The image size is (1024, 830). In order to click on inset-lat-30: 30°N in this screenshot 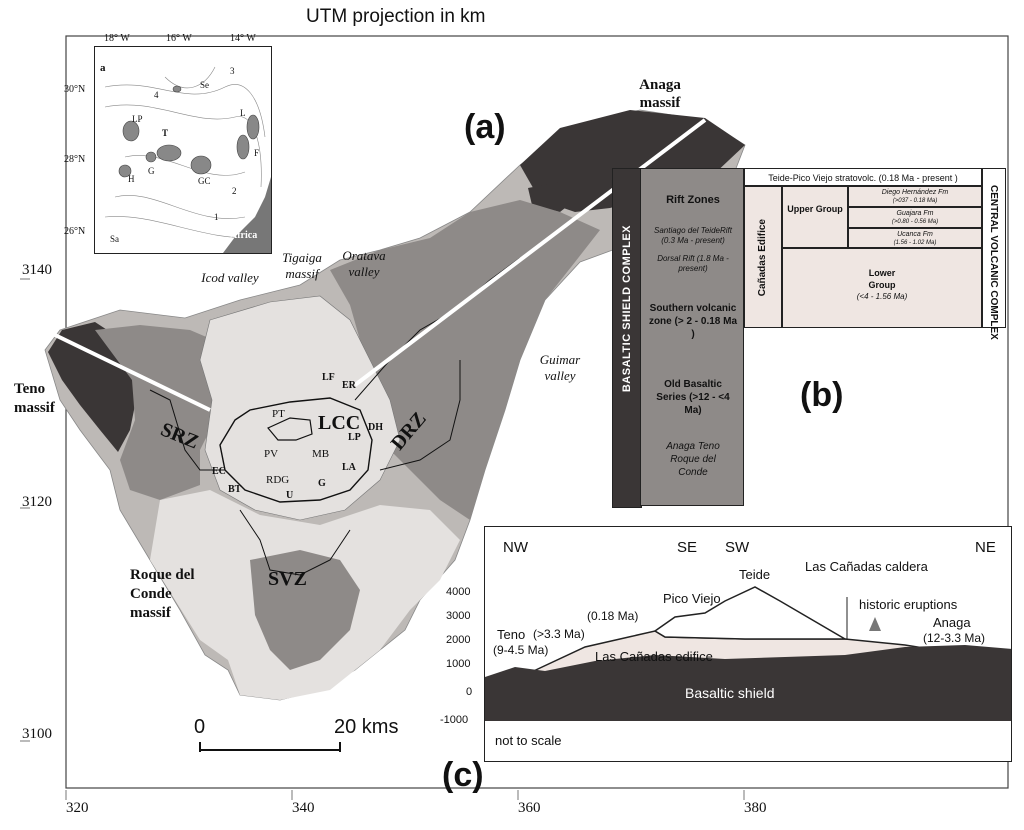, I will do `click(75, 89)`.